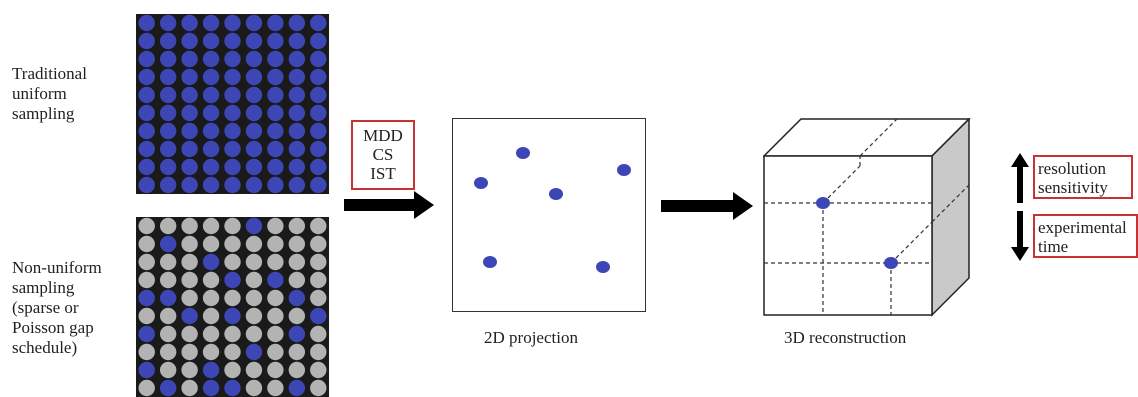 This screenshot has width=1138, height=397. I want to click on traditional-sampling-label: Traditional uniform sampling, so click(49, 93).